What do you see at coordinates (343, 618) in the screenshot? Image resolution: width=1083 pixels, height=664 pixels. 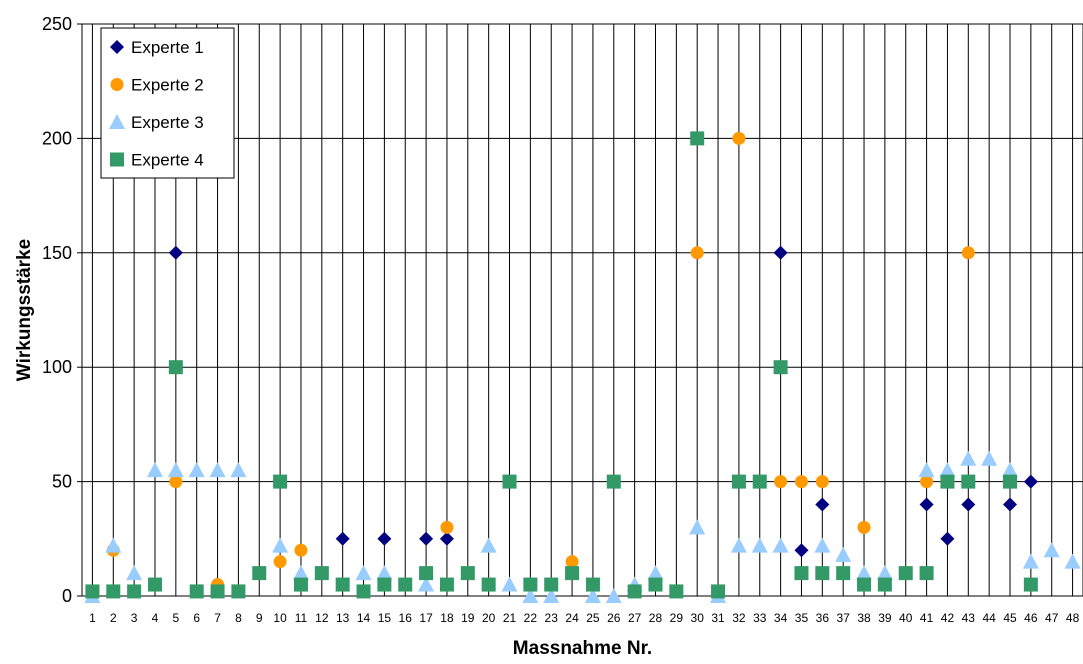 I see `x-tick-label: 13` at bounding box center [343, 618].